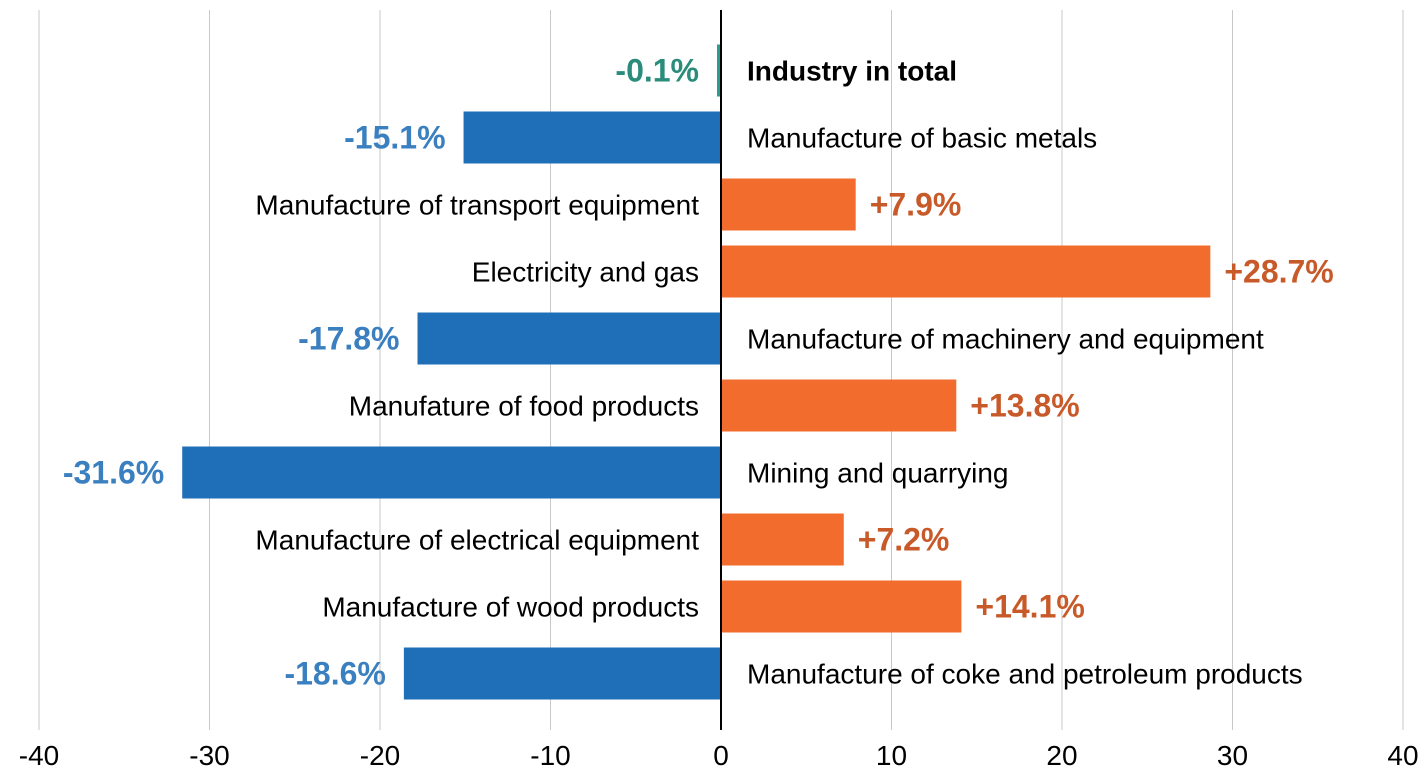 Image resolution: width=1418 pixels, height=774 pixels. Describe the element at coordinates (39, 755) in the screenshot. I see `x-tick-label: -40` at that location.